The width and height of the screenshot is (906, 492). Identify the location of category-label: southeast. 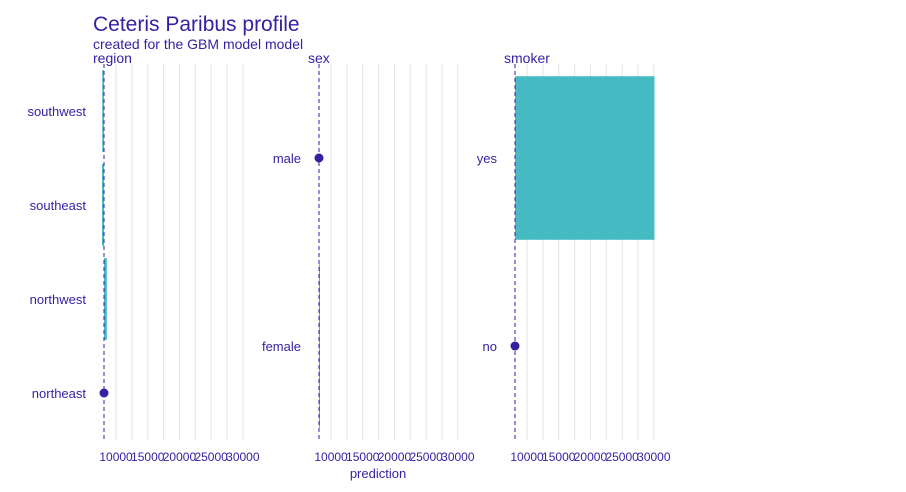
(58, 205).